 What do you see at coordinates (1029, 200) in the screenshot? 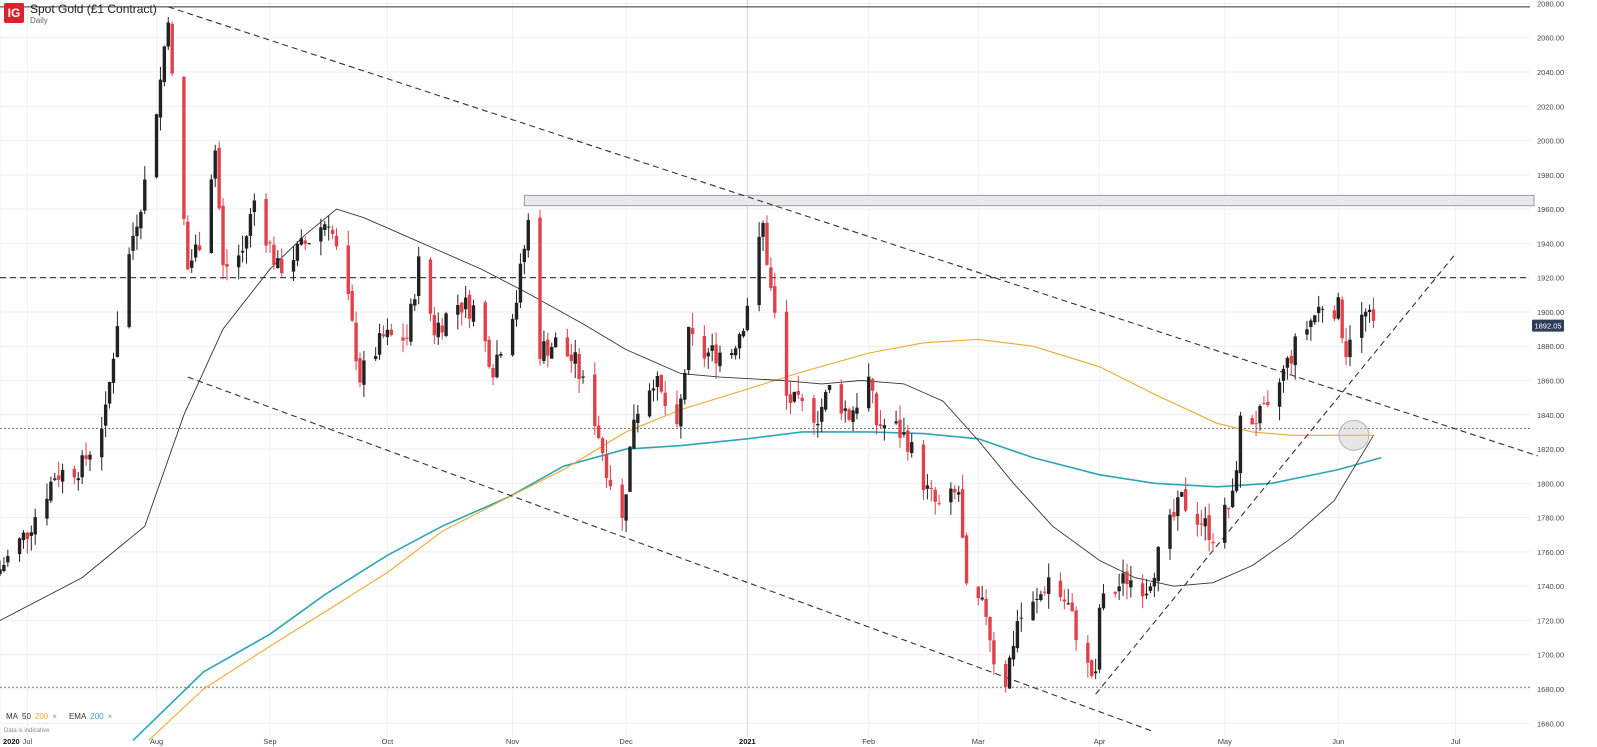
I see `resistance-zone` at bounding box center [1029, 200].